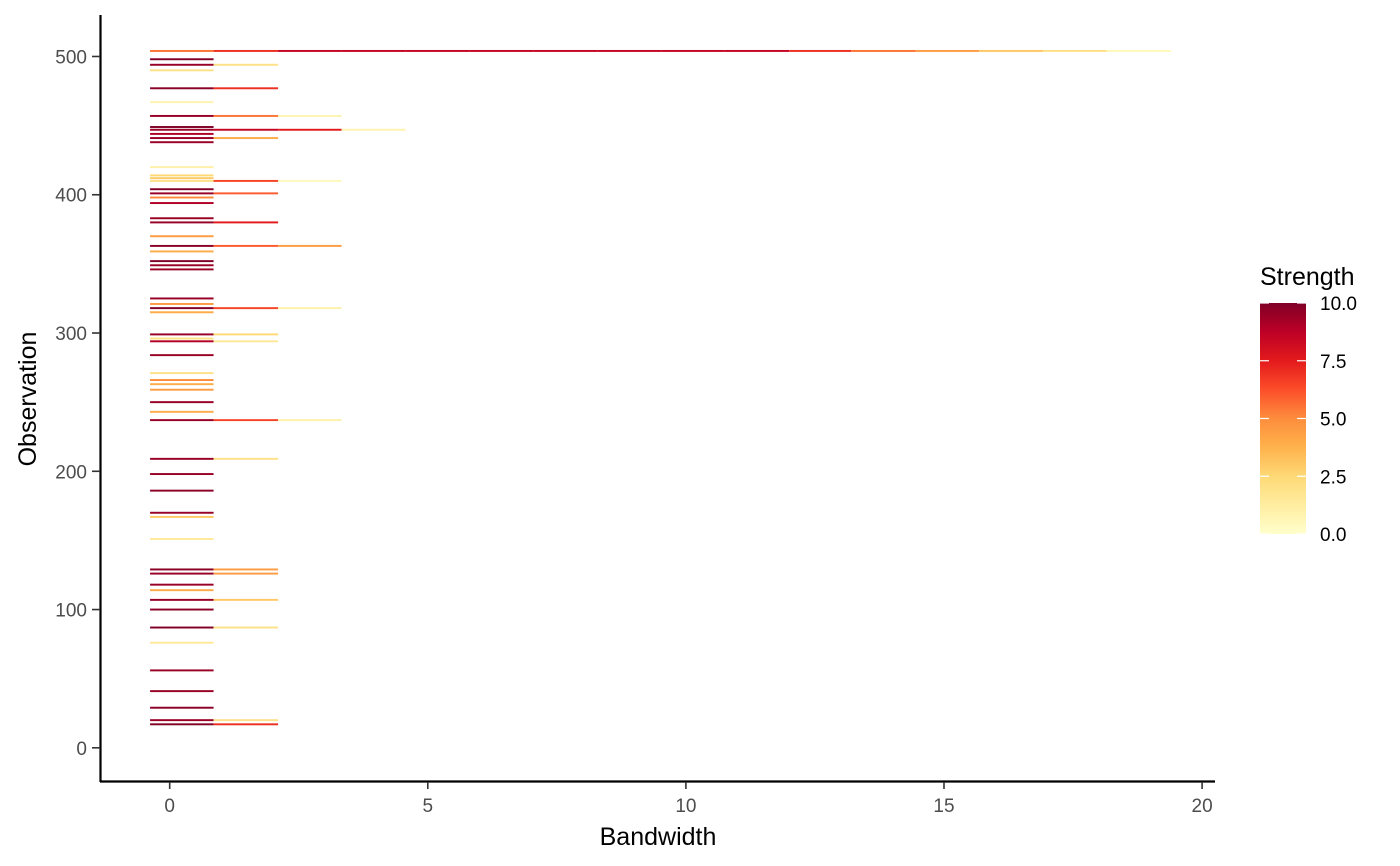  Describe the element at coordinates (81, 749) in the screenshot. I see `y-tick-label: 0` at that location.